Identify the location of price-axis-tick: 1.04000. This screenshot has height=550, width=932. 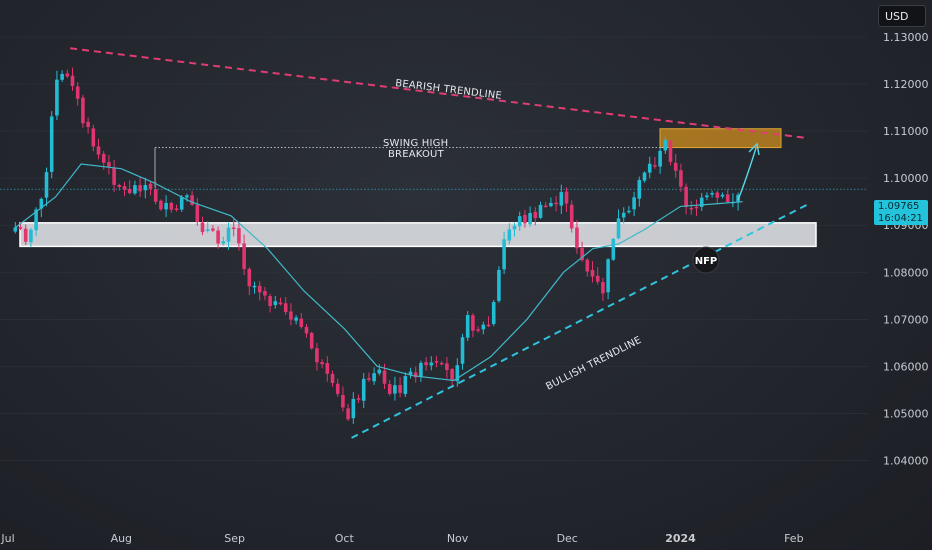
(906, 460).